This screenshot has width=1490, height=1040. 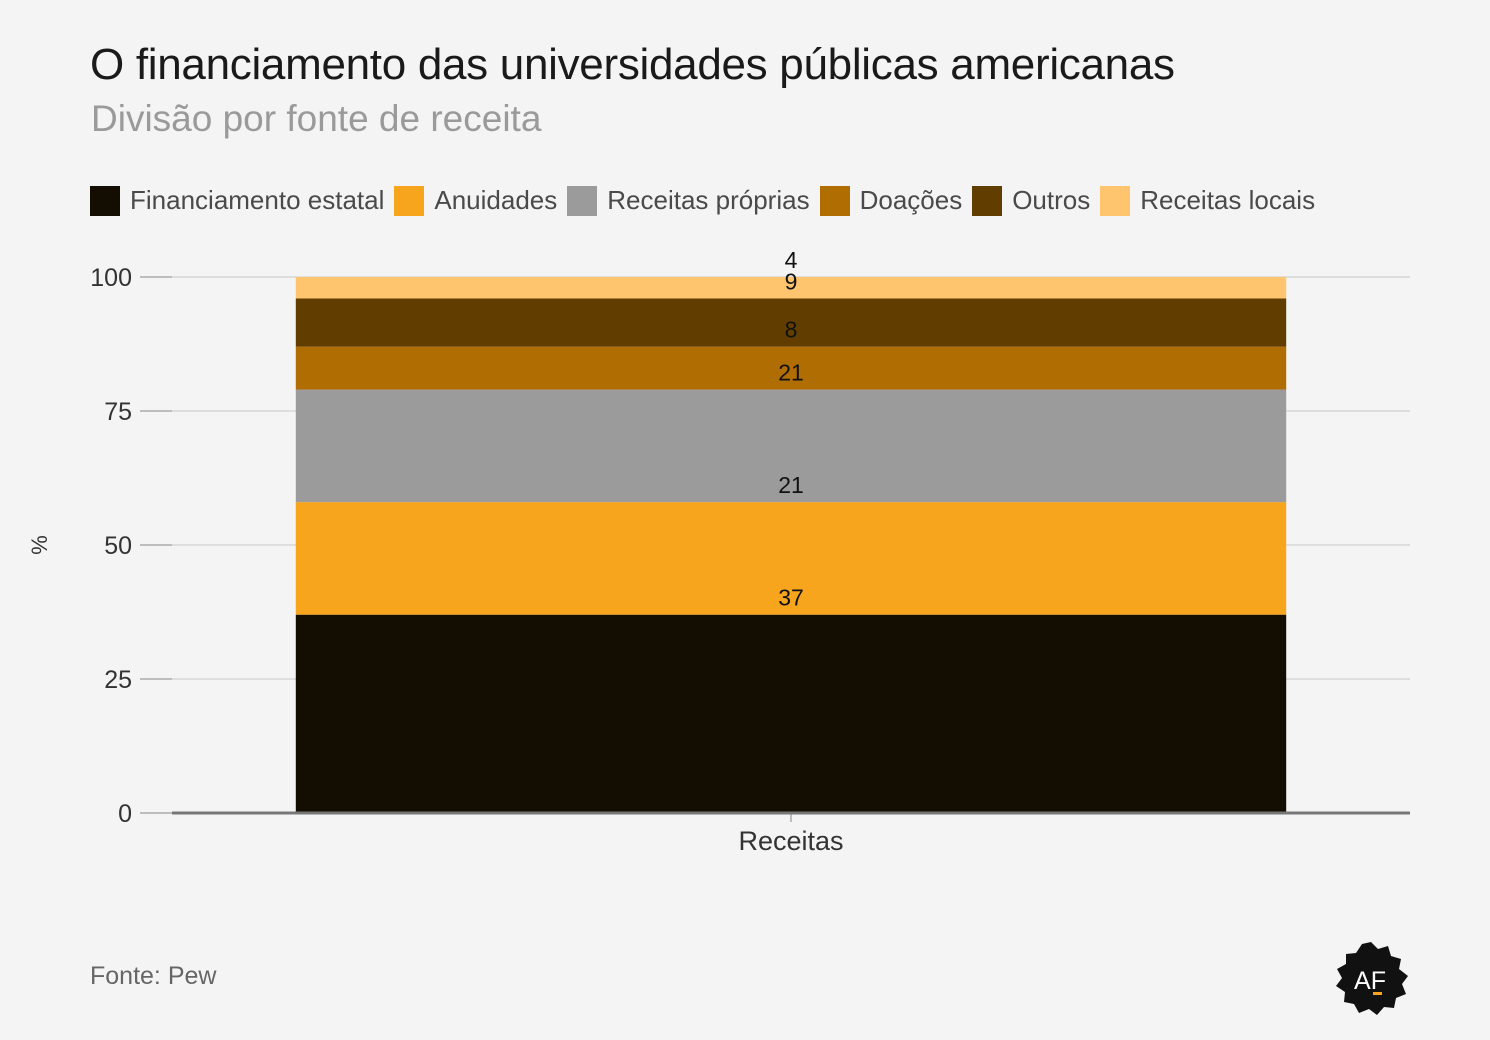 I want to click on legend-item-outros: Outros, so click(x=1031, y=200).